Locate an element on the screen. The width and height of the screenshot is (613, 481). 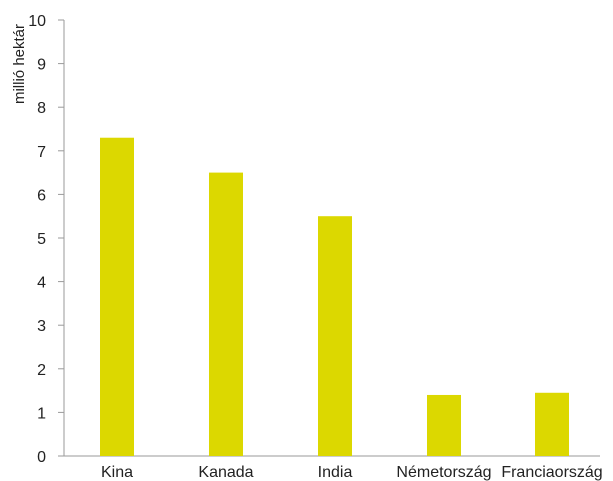
y-tick-label: 4 is located at coordinates (41, 283).